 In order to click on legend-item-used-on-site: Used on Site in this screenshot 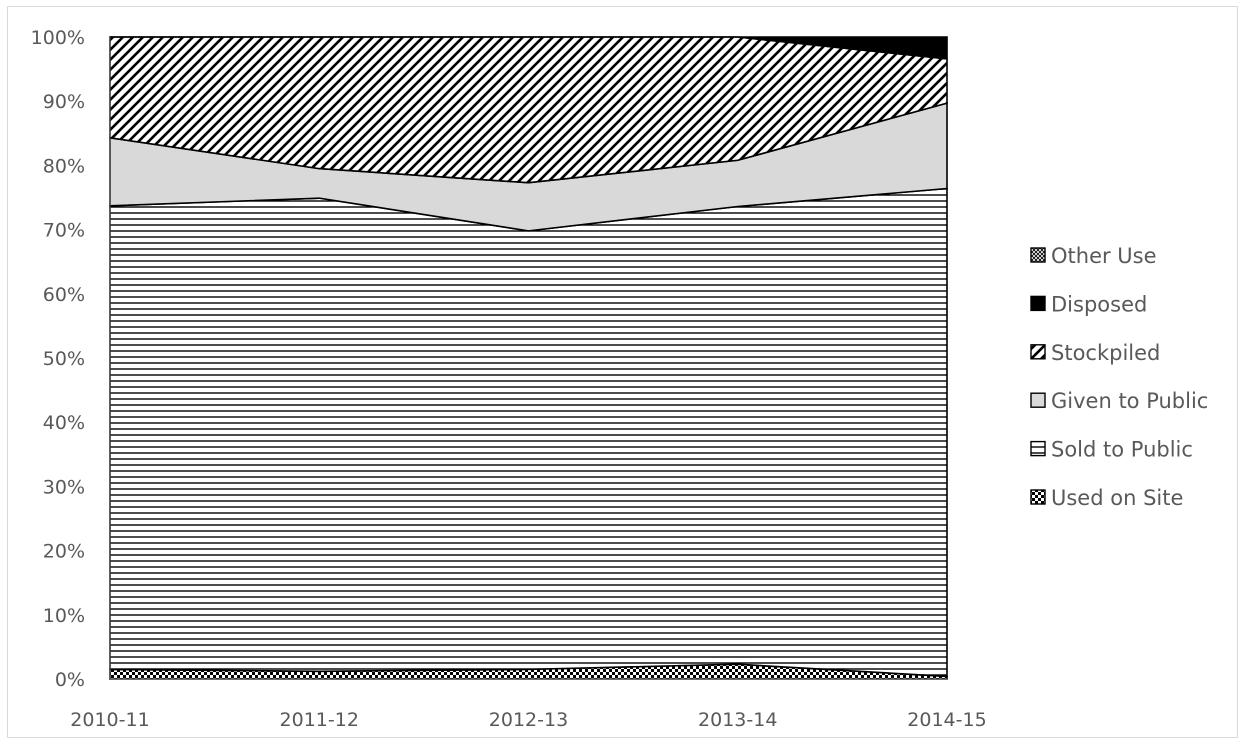, I will do `click(1106, 498)`.